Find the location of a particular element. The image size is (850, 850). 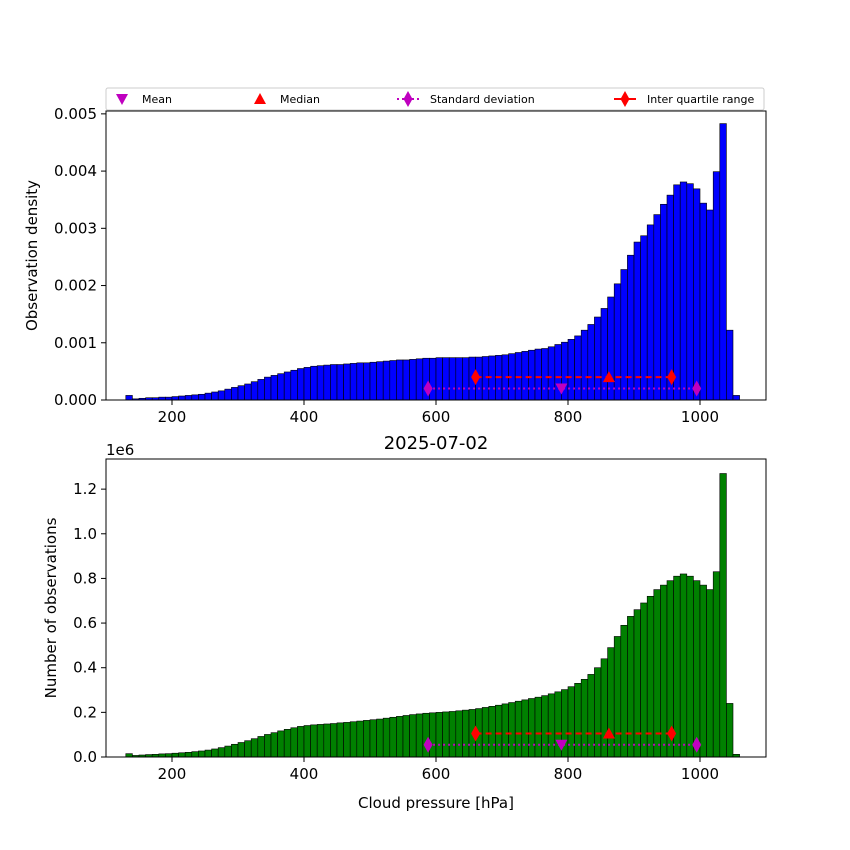

y-axis-label: Number of observations is located at coordinates (51, 607).